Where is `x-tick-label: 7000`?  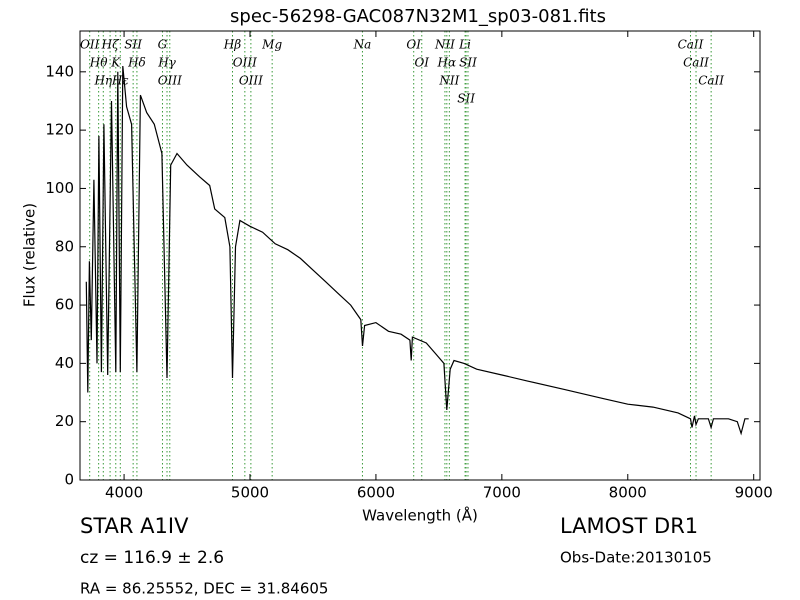 x-tick-label: 7000 is located at coordinates (502, 493).